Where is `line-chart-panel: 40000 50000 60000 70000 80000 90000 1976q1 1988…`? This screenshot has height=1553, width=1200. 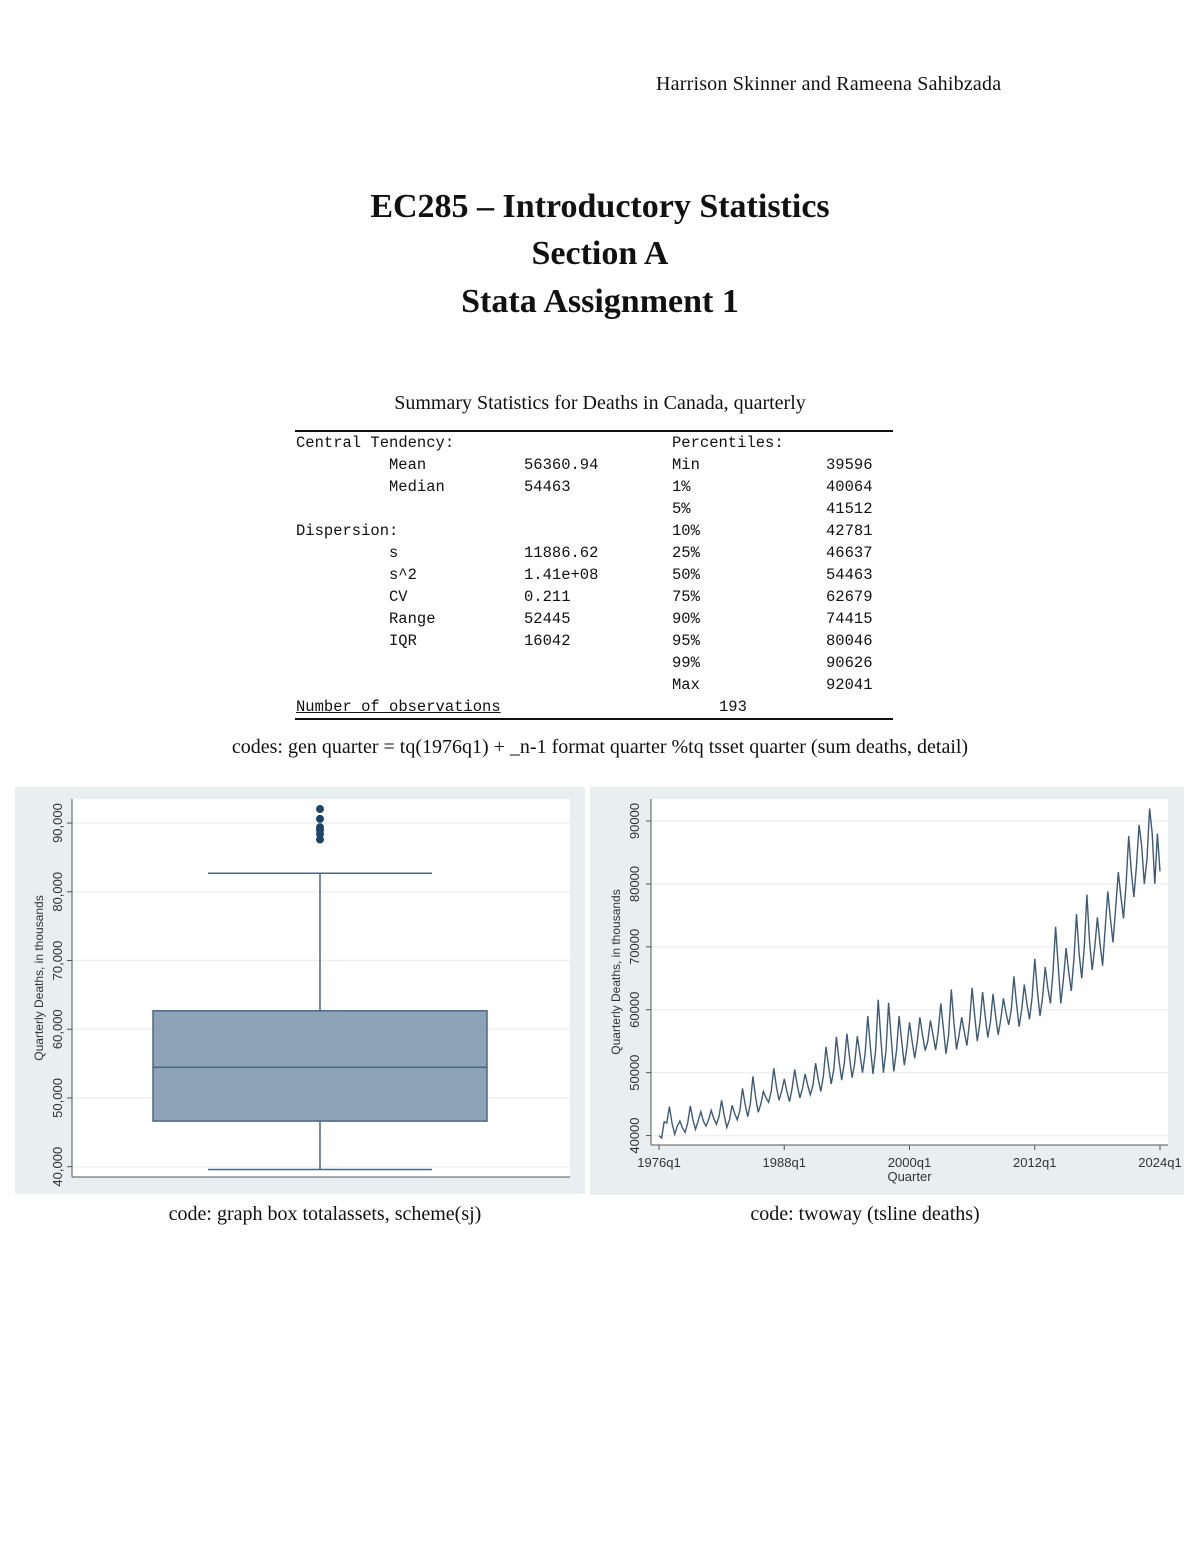 line-chart-panel: 40000 50000 60000 70000 80000 90000 1976q1 1988… is located at coordinates (887, 991).